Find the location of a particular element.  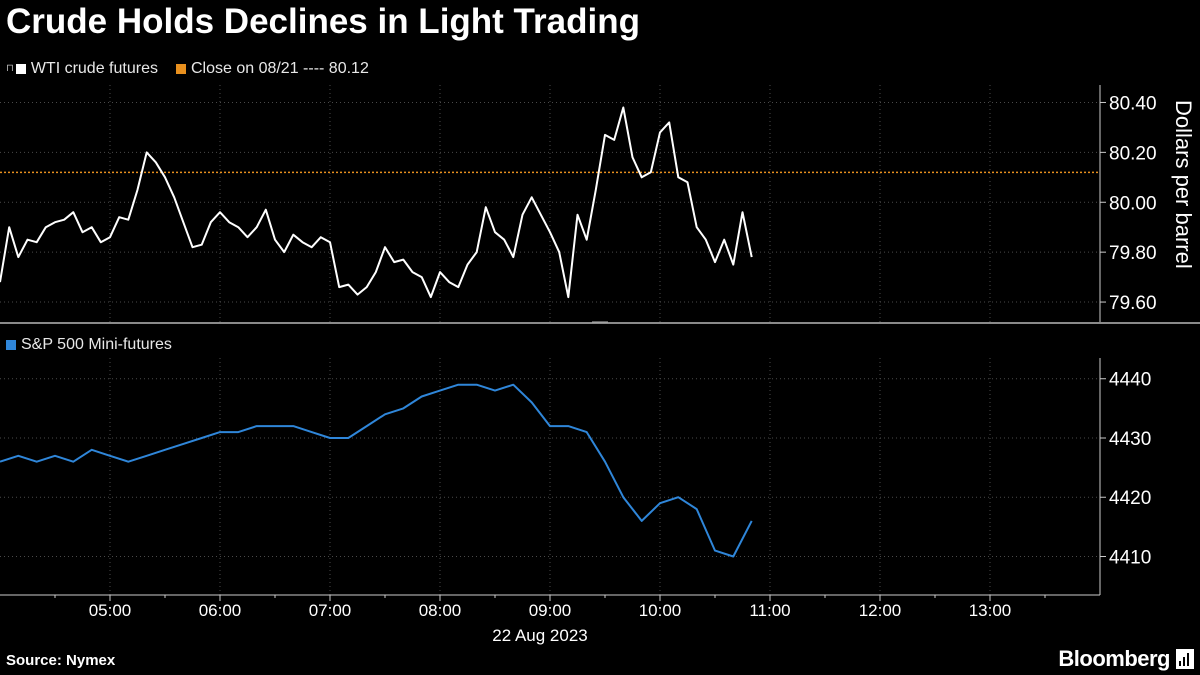

bloomberg-logo-icon is located at coordinates (1185, 659).